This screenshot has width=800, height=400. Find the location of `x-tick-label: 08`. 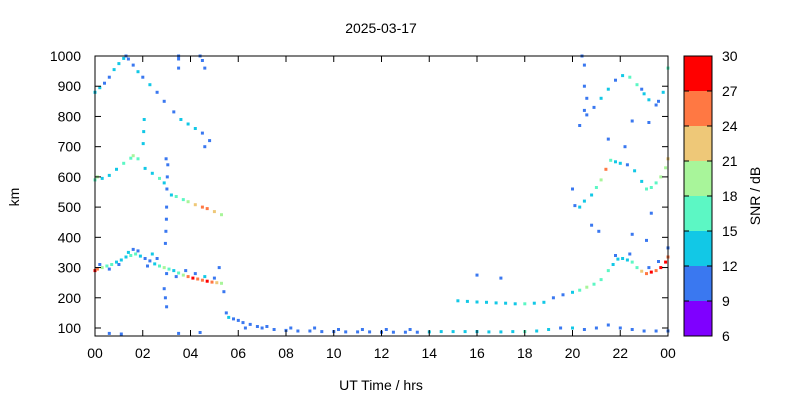

x-tick-label: 08 is located at coordinates (286, 353).